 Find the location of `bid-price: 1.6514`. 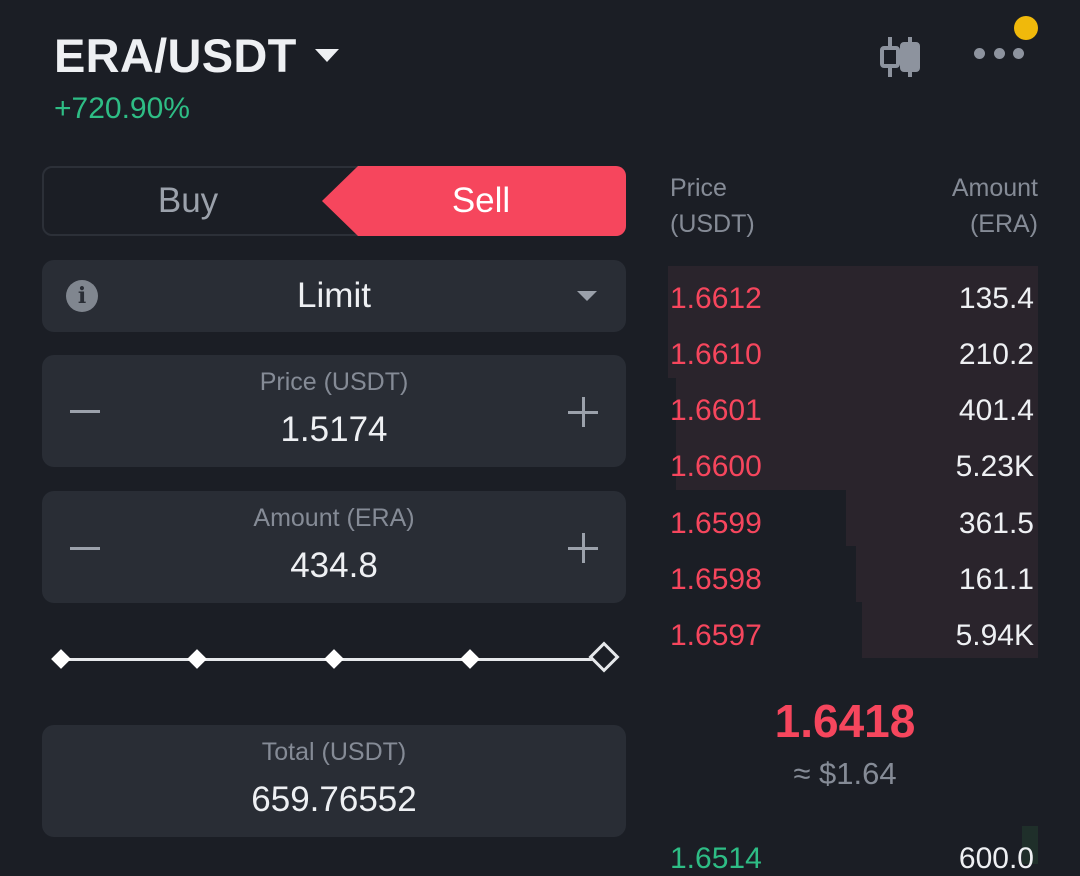

bid-price: 1.6514 is located at coordinates (716, 858).